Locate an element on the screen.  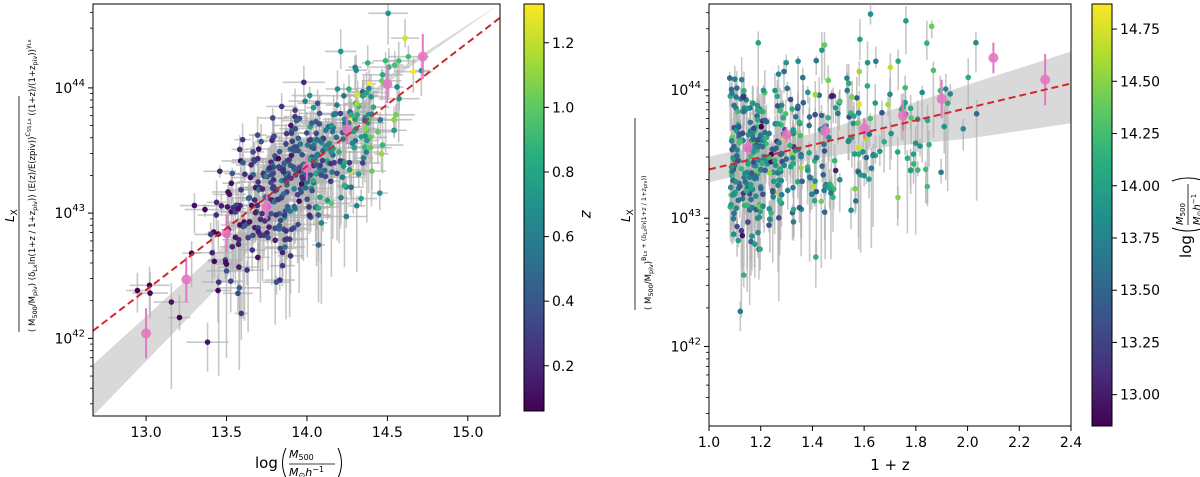
right-colorbar-ticks: 13.00 13.25 13.50 13.75 14.00 14.25 14.50 14.75 is located at coordinates (1136, 213).